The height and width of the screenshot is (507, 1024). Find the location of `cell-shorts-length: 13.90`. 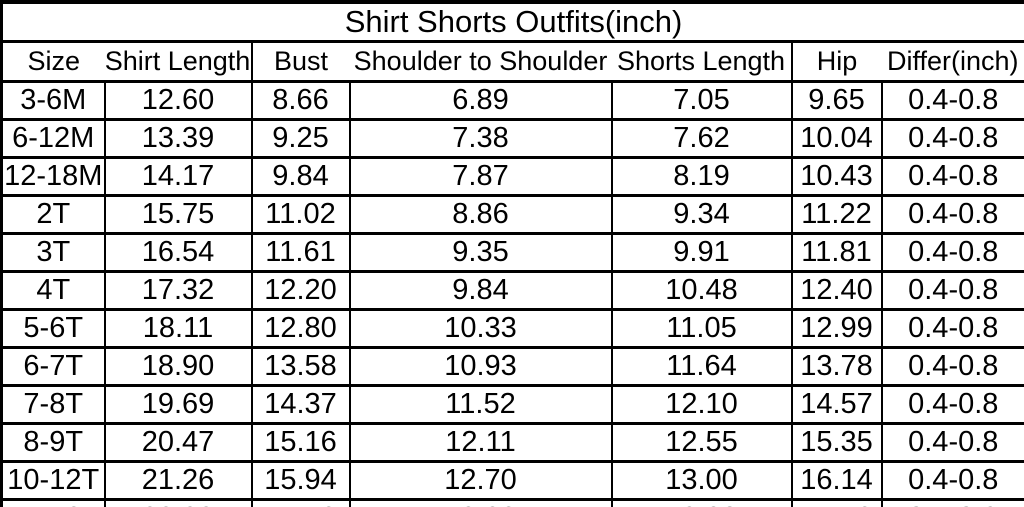

cell-shorts-length: 13.90 is located at coordinates (701, 502).